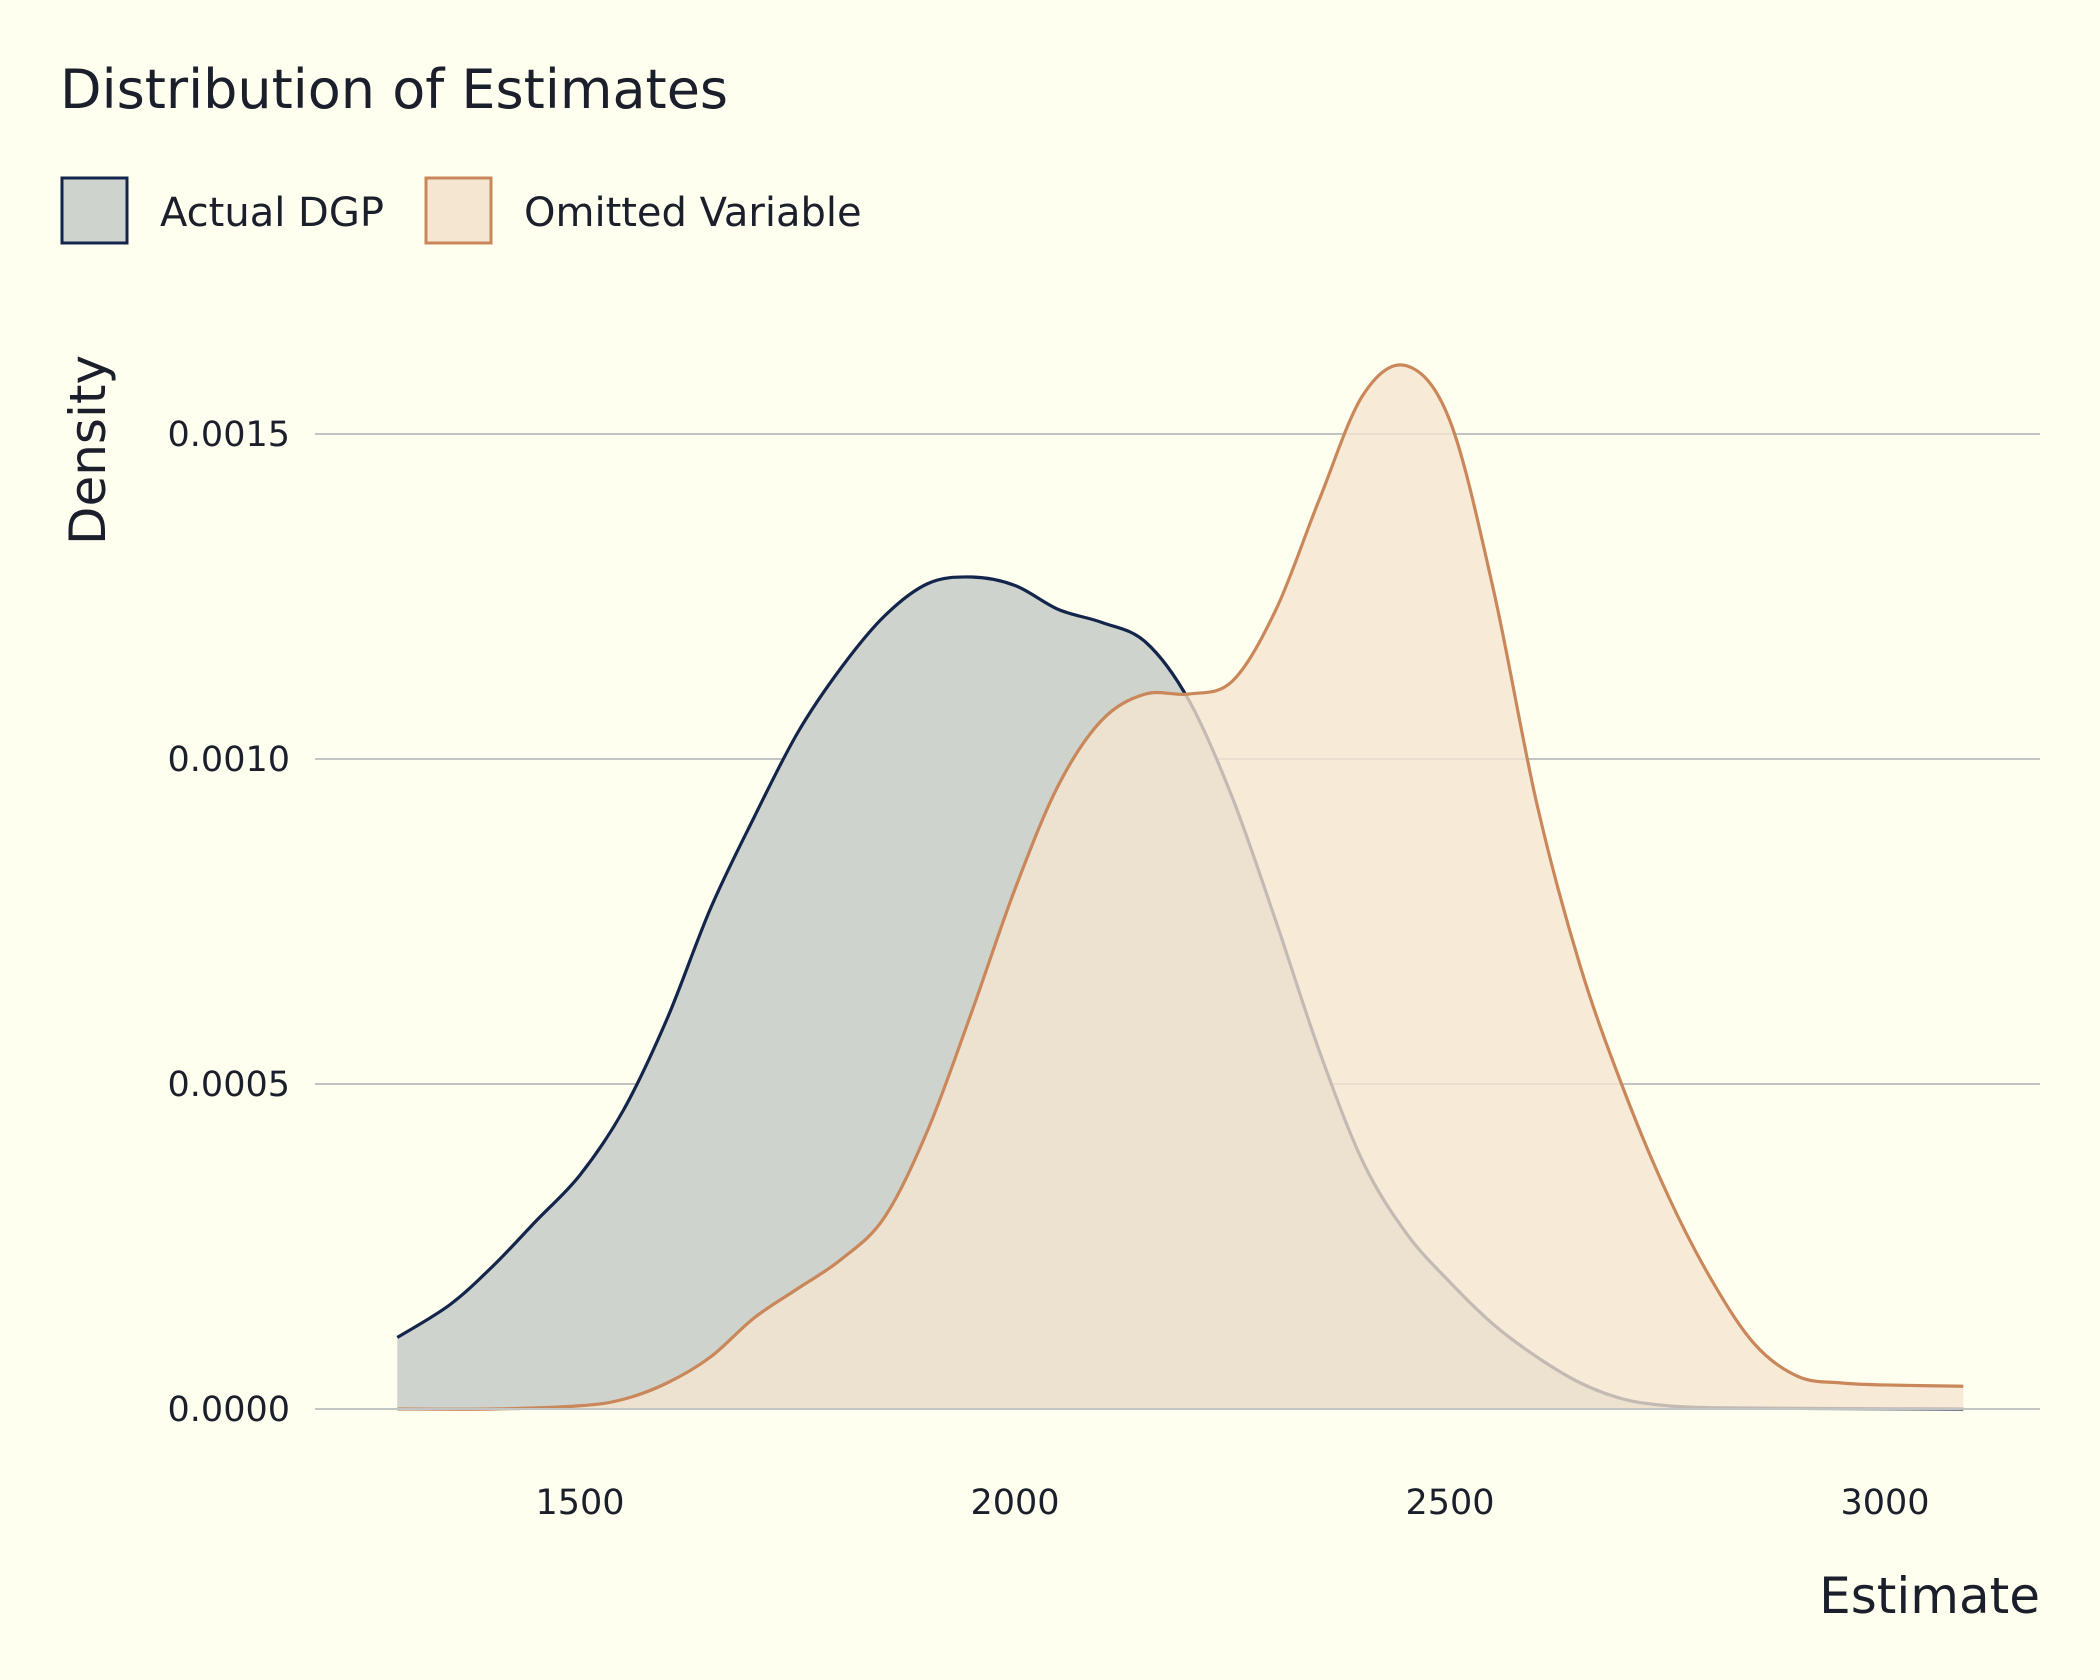  What do you see at coordinates (1929, 1596) in the screenshot?
I see `x-axis-title: Estimate` at bounding box center [1929, 1596].